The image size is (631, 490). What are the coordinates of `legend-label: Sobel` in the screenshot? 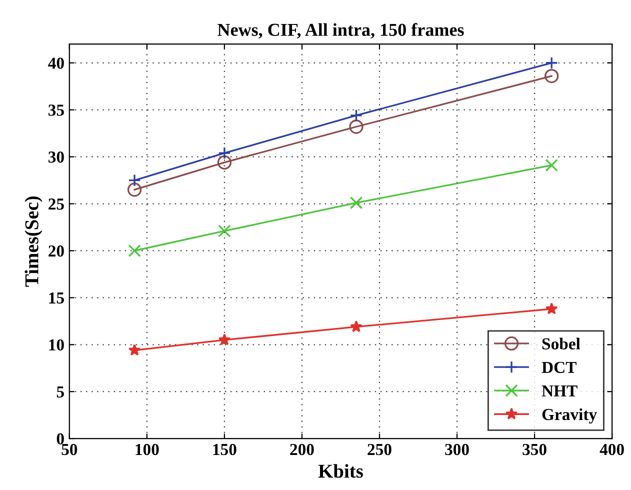 It's located at (561, 344).